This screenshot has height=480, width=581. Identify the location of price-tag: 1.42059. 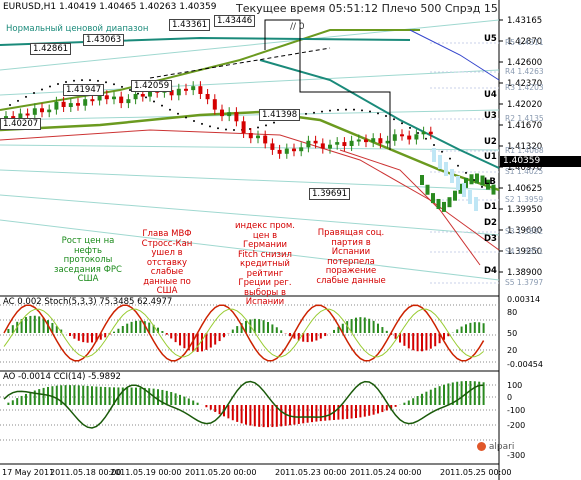
(152, 86).